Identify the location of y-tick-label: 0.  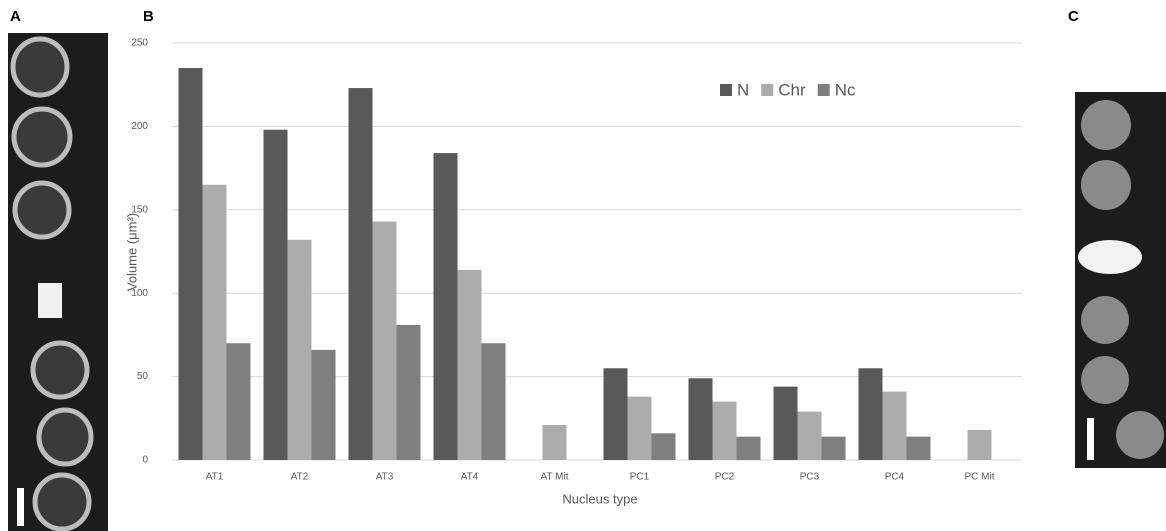
(145, 460).